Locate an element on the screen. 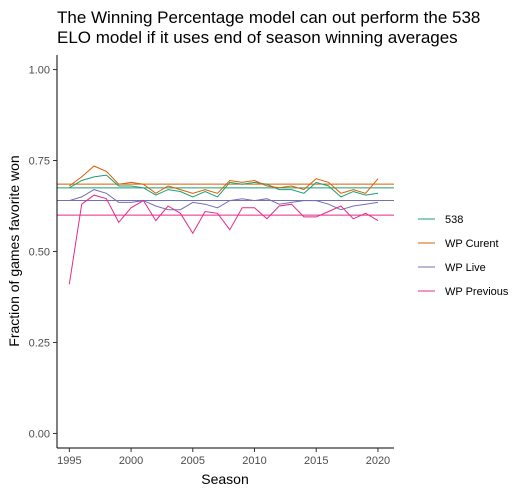 This screenshot has width=531, height=493. x-axis-ticks: 1995 2000 2005 2010 2015 2020 is located at coordinates (223, 457).